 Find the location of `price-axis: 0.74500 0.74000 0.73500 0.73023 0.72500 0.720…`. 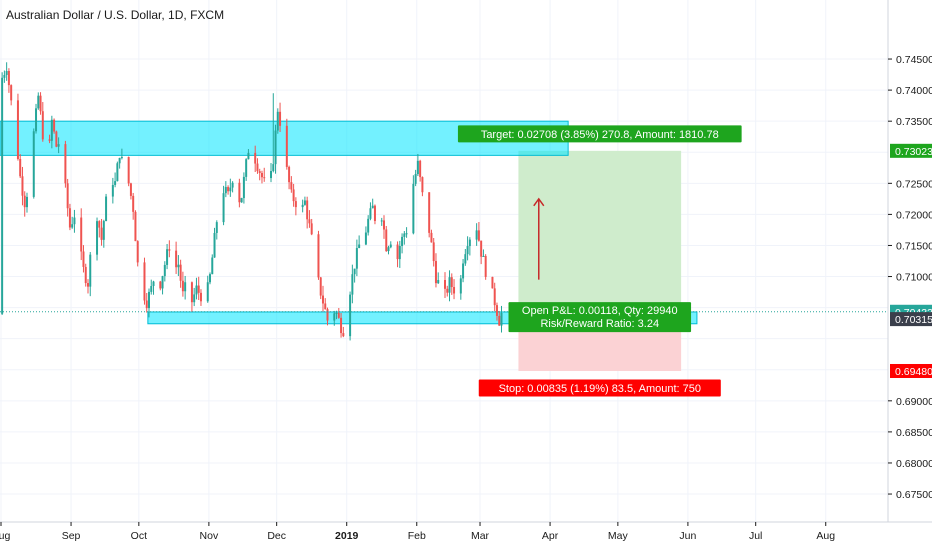

price-axis: 0.74500 0.74000 0.73500 0.73023 0.72500 0.720… is located at coordinates (909, 261).